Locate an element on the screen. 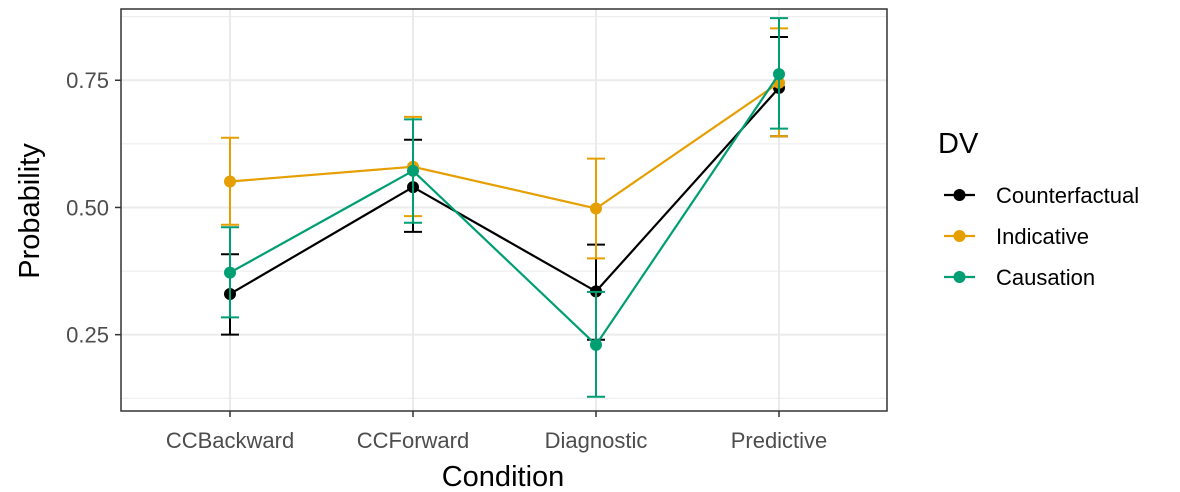  x-tick-label: Predictive is located at coordinates (779, 440).